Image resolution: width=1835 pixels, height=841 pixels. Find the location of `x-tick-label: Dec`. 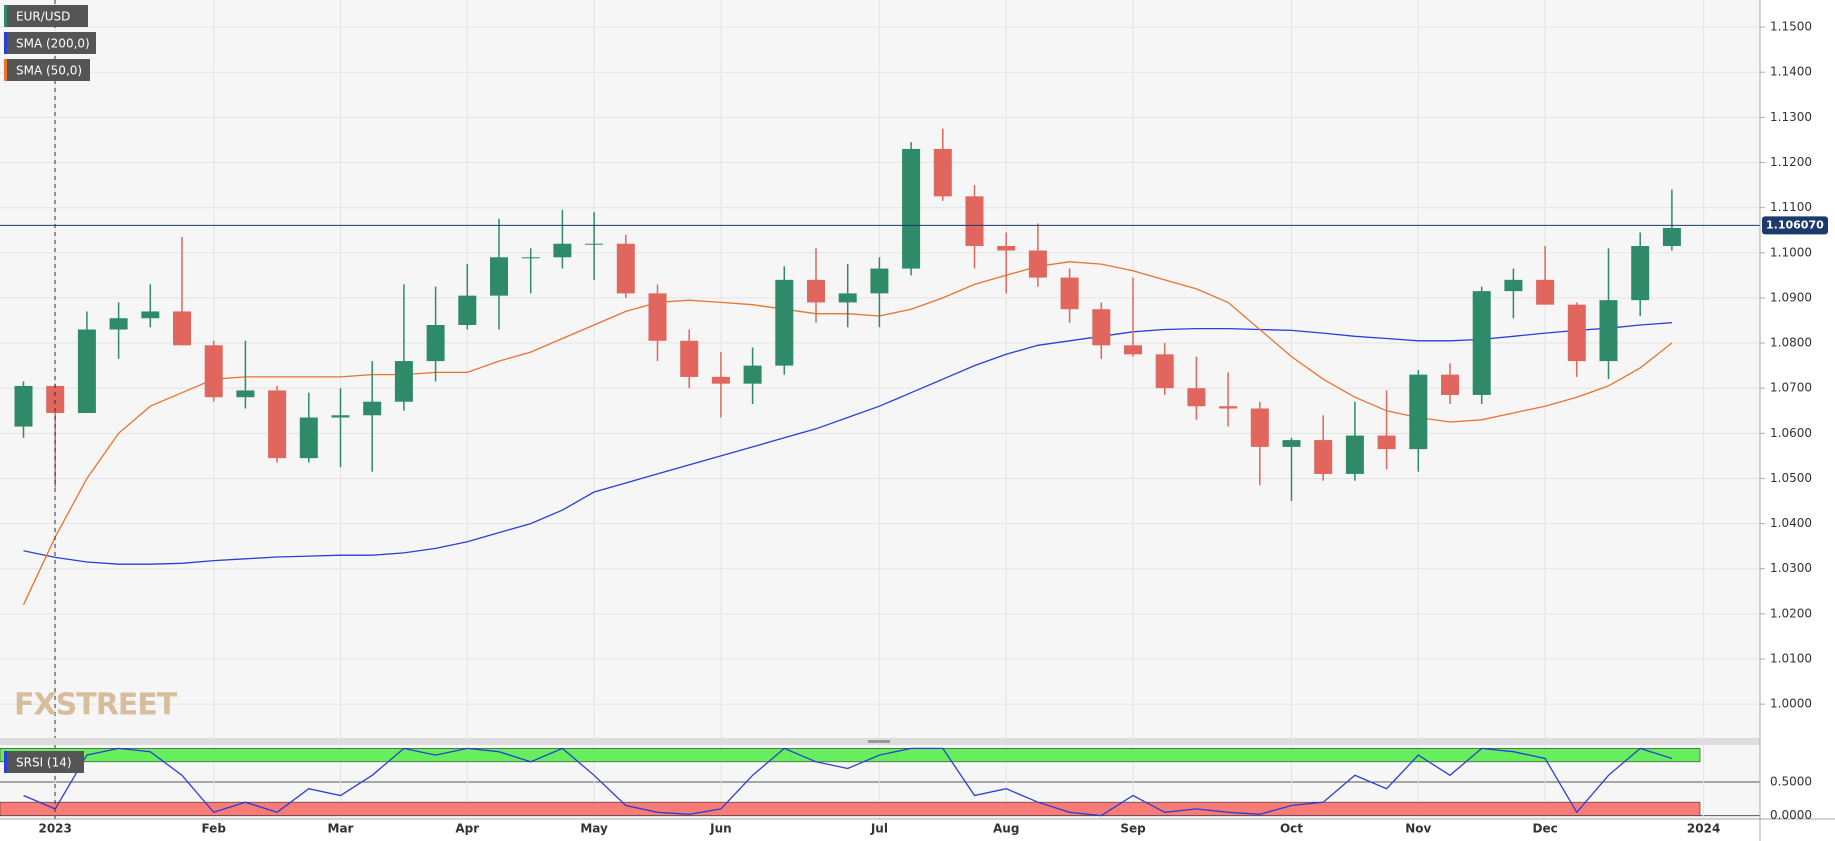

x-tick-label: Dec is located at coordinates (1544, 829).